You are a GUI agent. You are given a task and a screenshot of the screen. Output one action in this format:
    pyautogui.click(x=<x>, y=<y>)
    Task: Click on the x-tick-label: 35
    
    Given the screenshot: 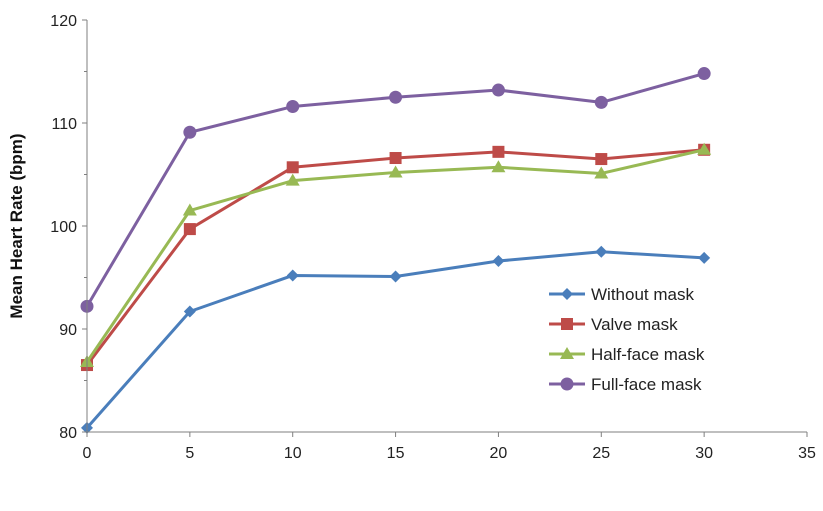 What is the action you would take?
    pyautogui.click(x=807, y=453)
    